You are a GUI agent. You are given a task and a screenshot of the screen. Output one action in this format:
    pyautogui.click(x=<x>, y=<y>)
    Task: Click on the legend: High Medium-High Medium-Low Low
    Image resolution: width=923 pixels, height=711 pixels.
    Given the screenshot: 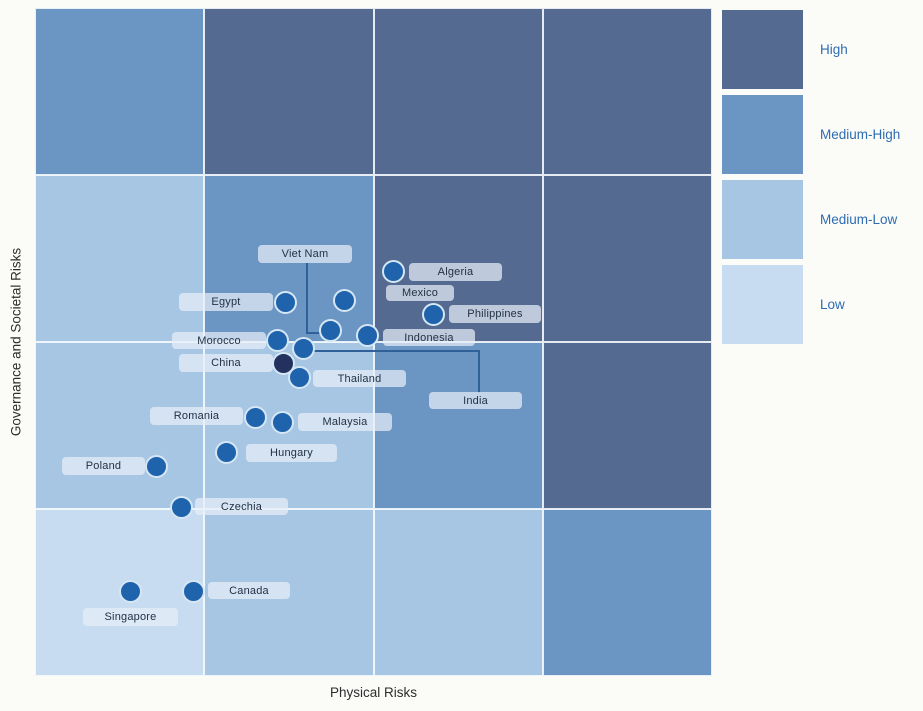 What is the action you would take?
    pyautogui.click(x=811, y=180)
    